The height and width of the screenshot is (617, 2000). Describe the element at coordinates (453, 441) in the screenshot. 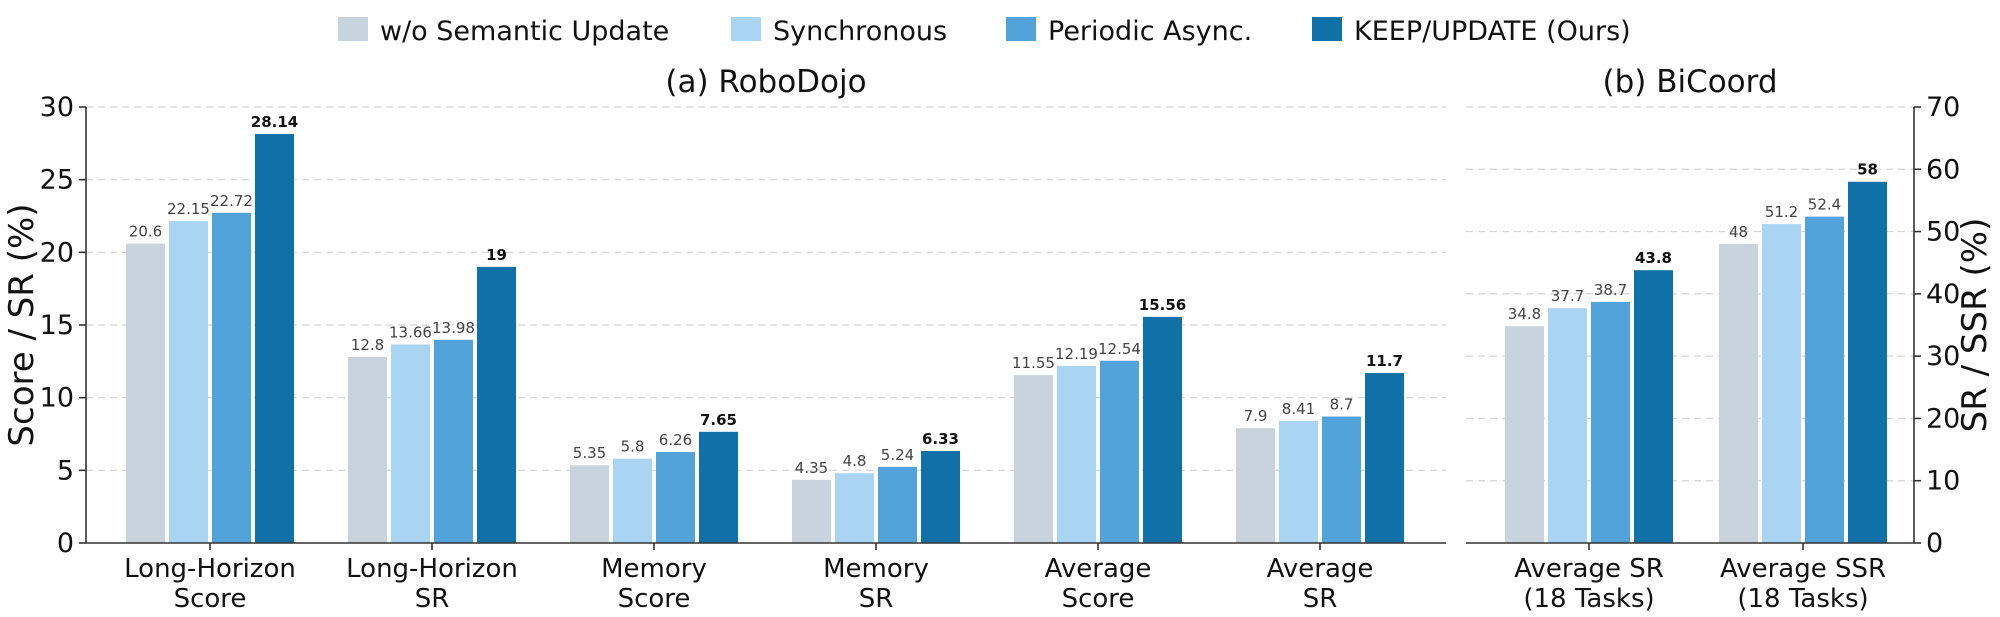

I see `bar-p1-s3-c2` at that location.